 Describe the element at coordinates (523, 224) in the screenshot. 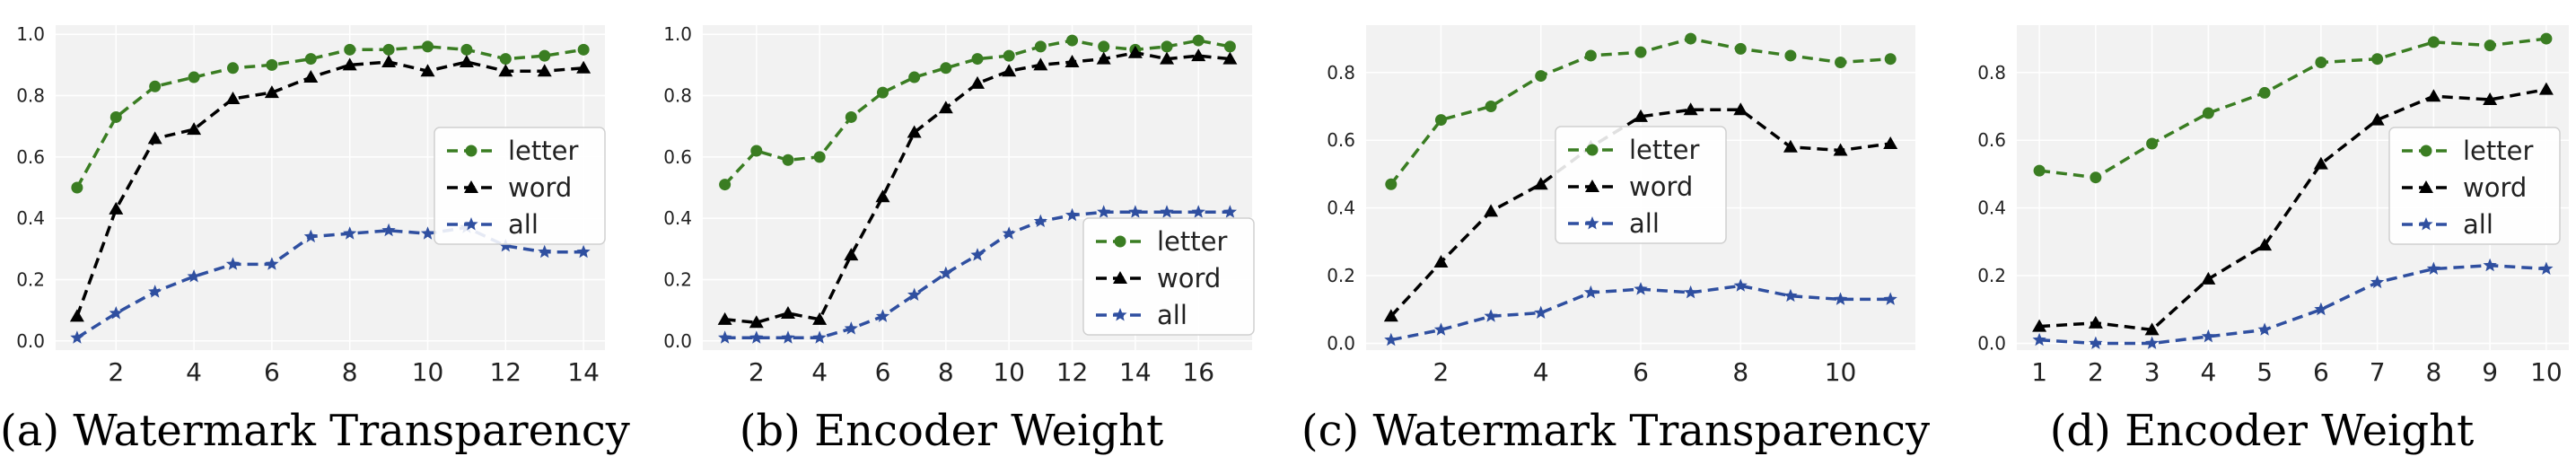

I see `legend-label-all: all` at that location.